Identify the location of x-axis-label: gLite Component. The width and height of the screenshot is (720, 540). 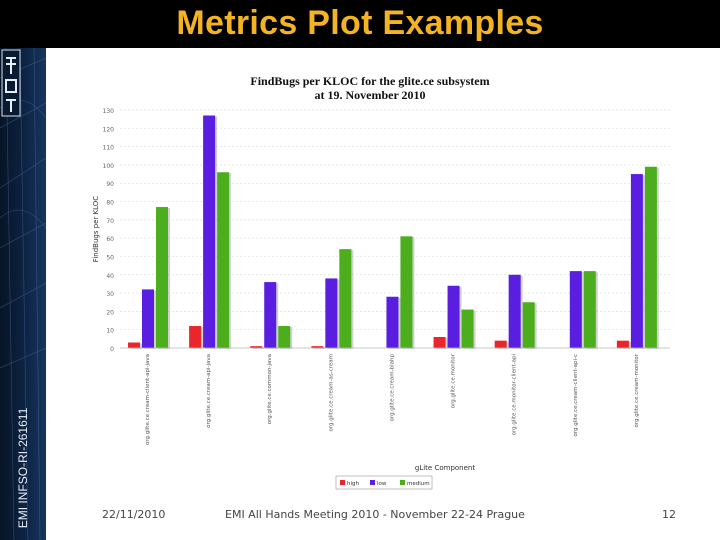
(445, 468).